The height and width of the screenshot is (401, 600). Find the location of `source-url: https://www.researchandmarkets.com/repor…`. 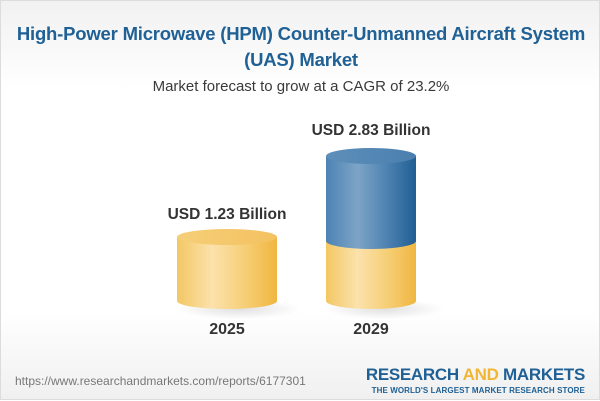

source-url: https://www.researchandmarkets.com/repor… is located at coordinates (160, 381).